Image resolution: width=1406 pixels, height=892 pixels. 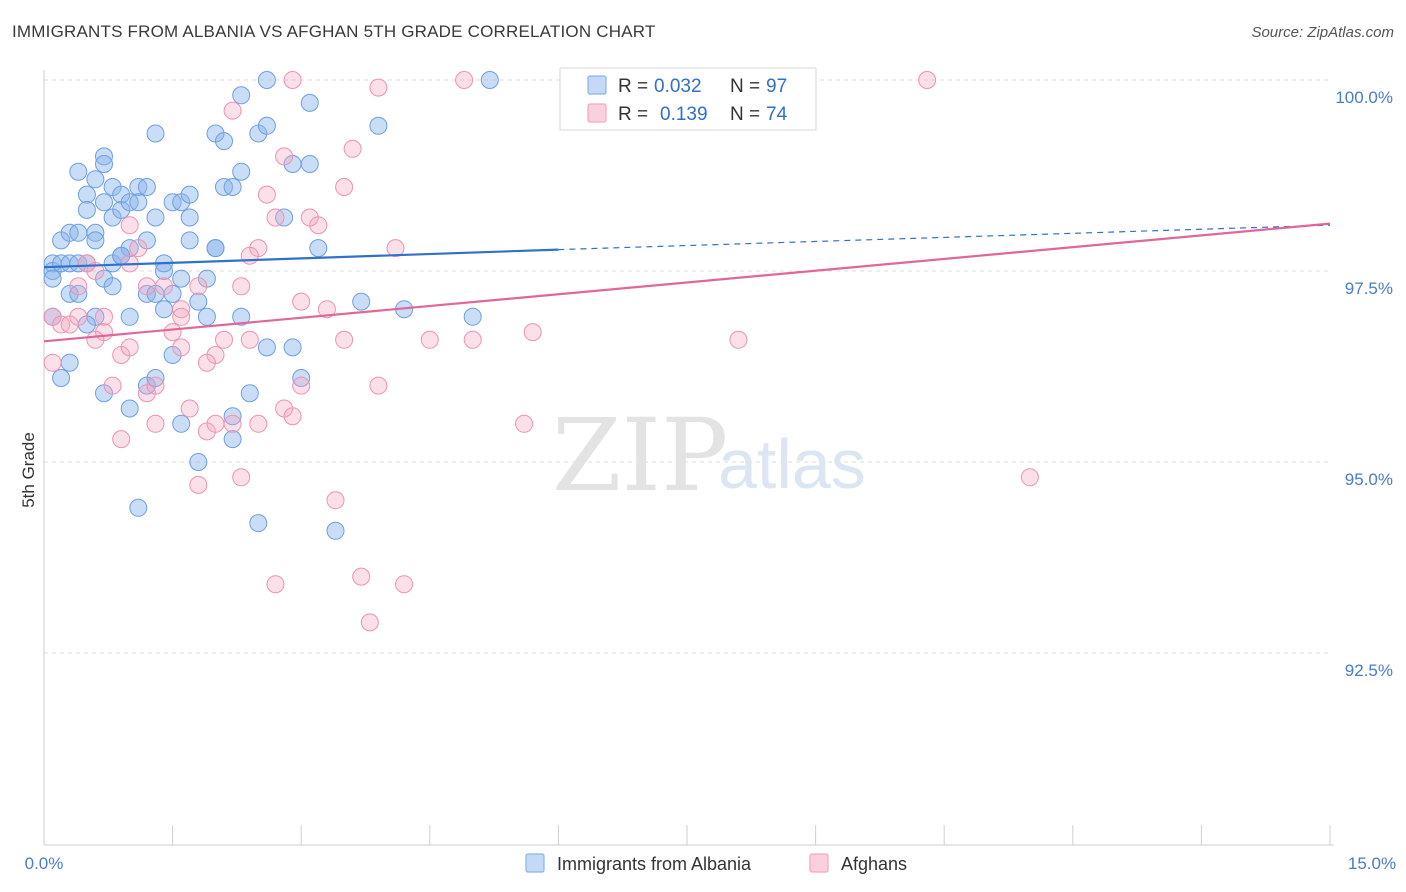 I want to click on series-legend: Immigrants from Albania Afghans, so click(x=716, y=863).